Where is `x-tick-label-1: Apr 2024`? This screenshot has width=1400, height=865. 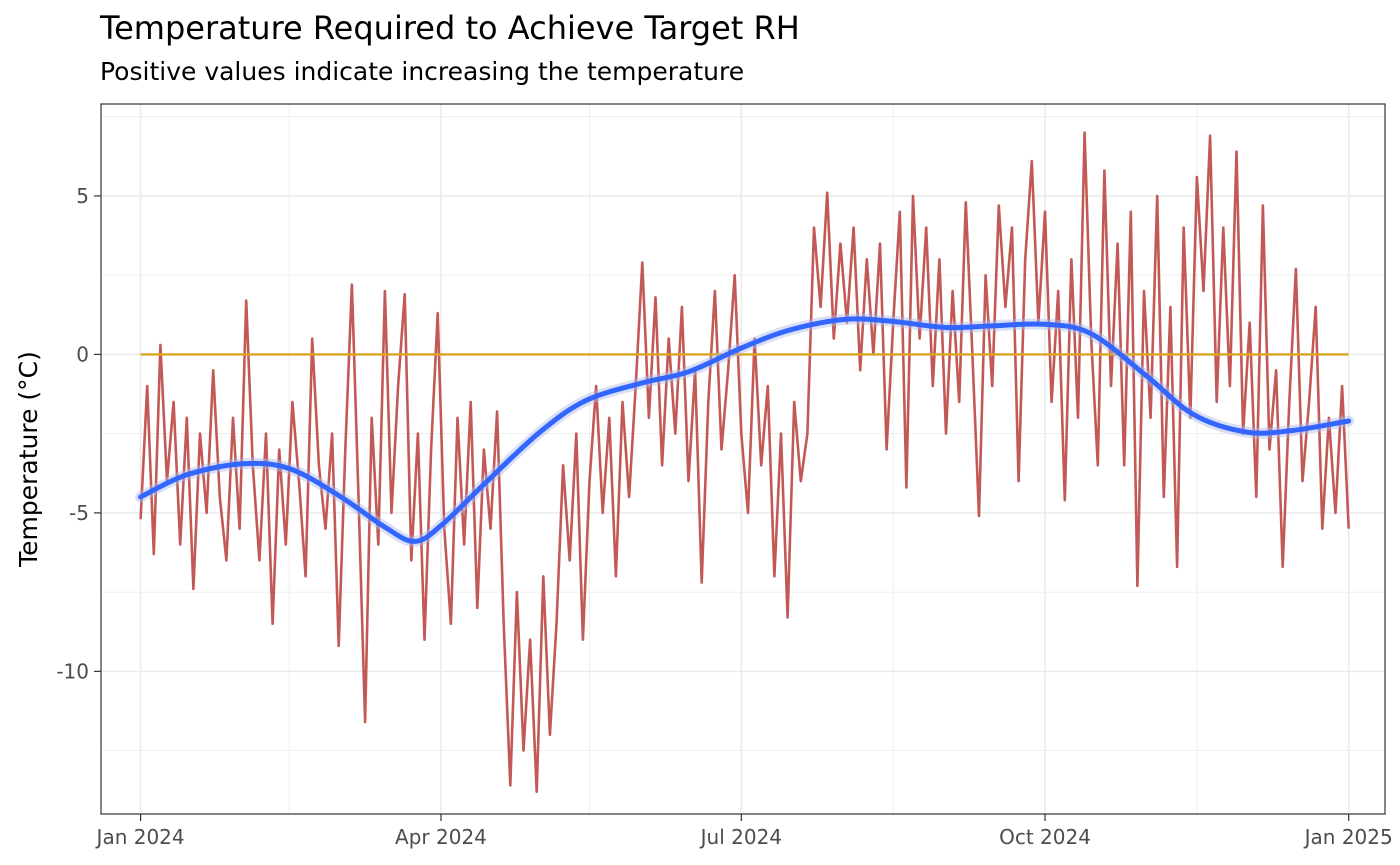 x-tick-label-1: Apr 2024 is located at coordinates (441, 837).